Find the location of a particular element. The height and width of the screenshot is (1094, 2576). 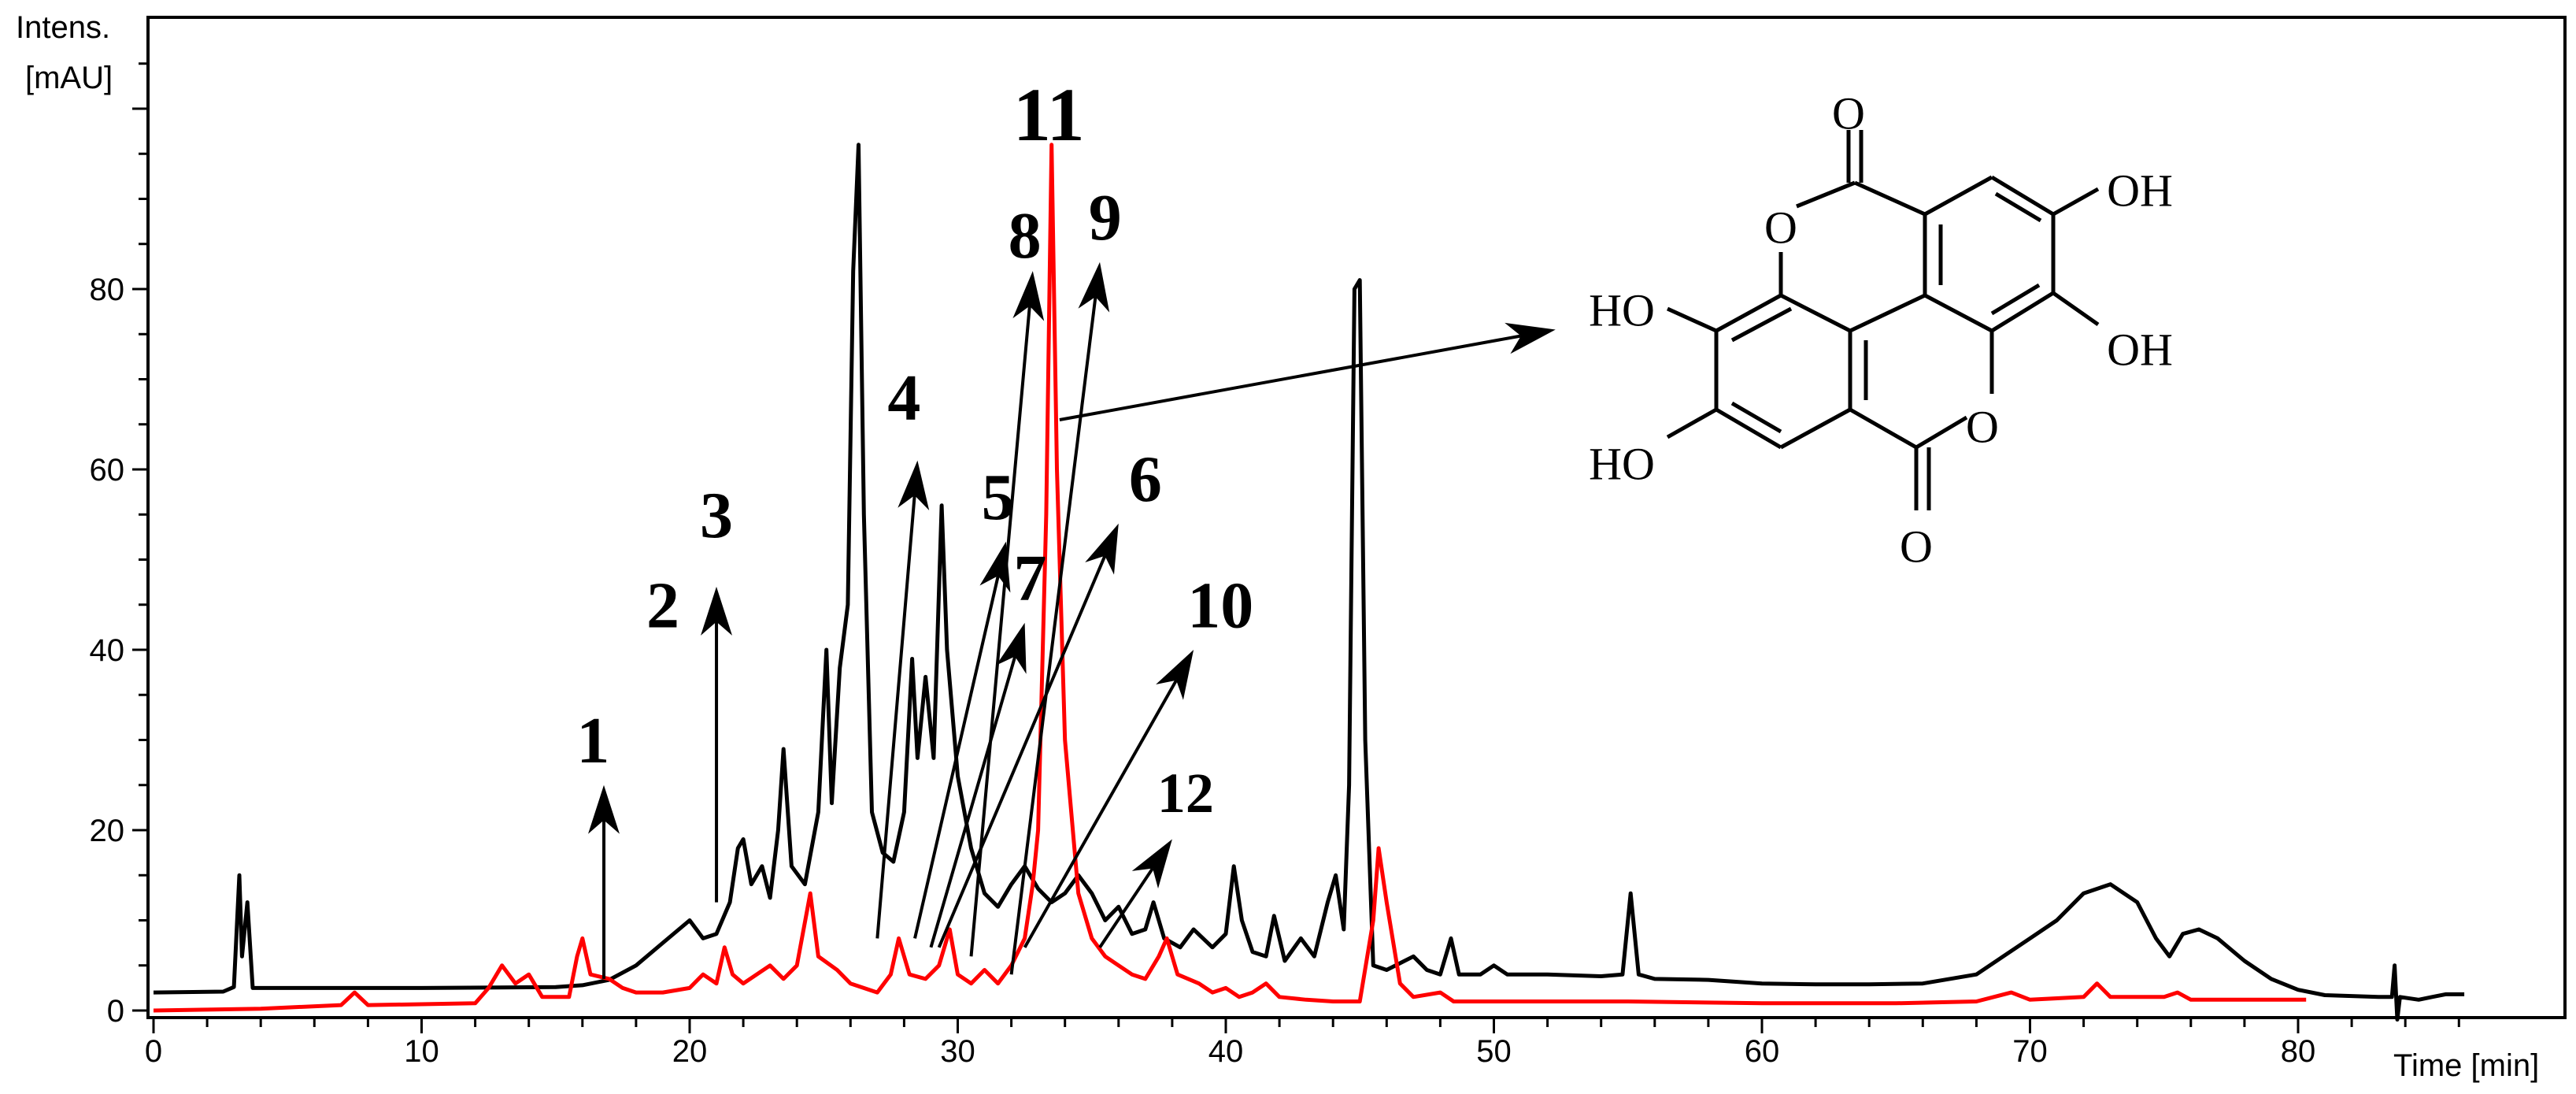

peak-label-10: 10 is located at coordinates (1220, 605).